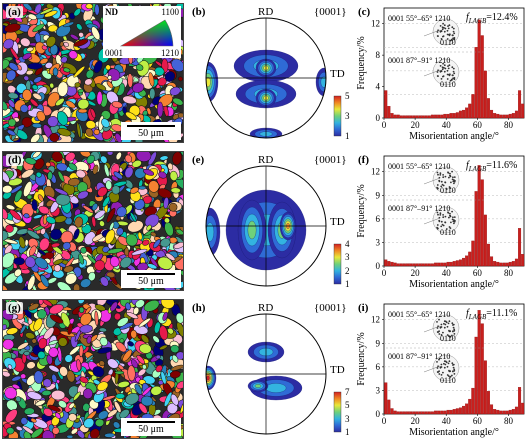 The width and height of the screenshot is (530, 447). I want to click on rd-label: RD, so click(266, 308).